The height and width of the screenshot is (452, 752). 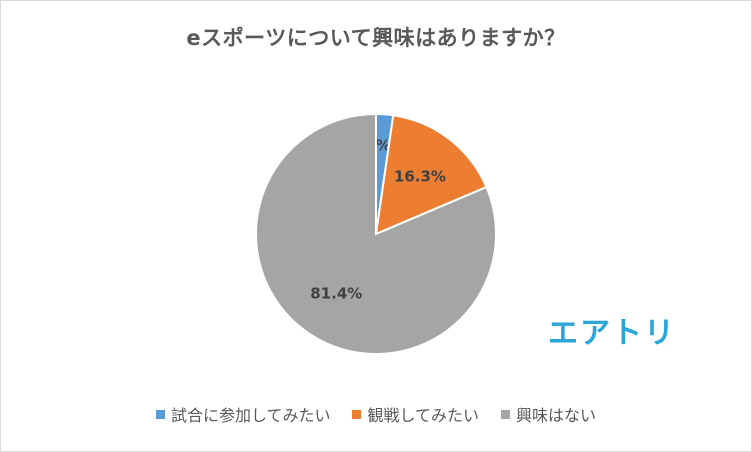 I want to click on chart-legend: 試合に参加してみたい 観戦してみたい 興味はない, so click(x=376, y=414).